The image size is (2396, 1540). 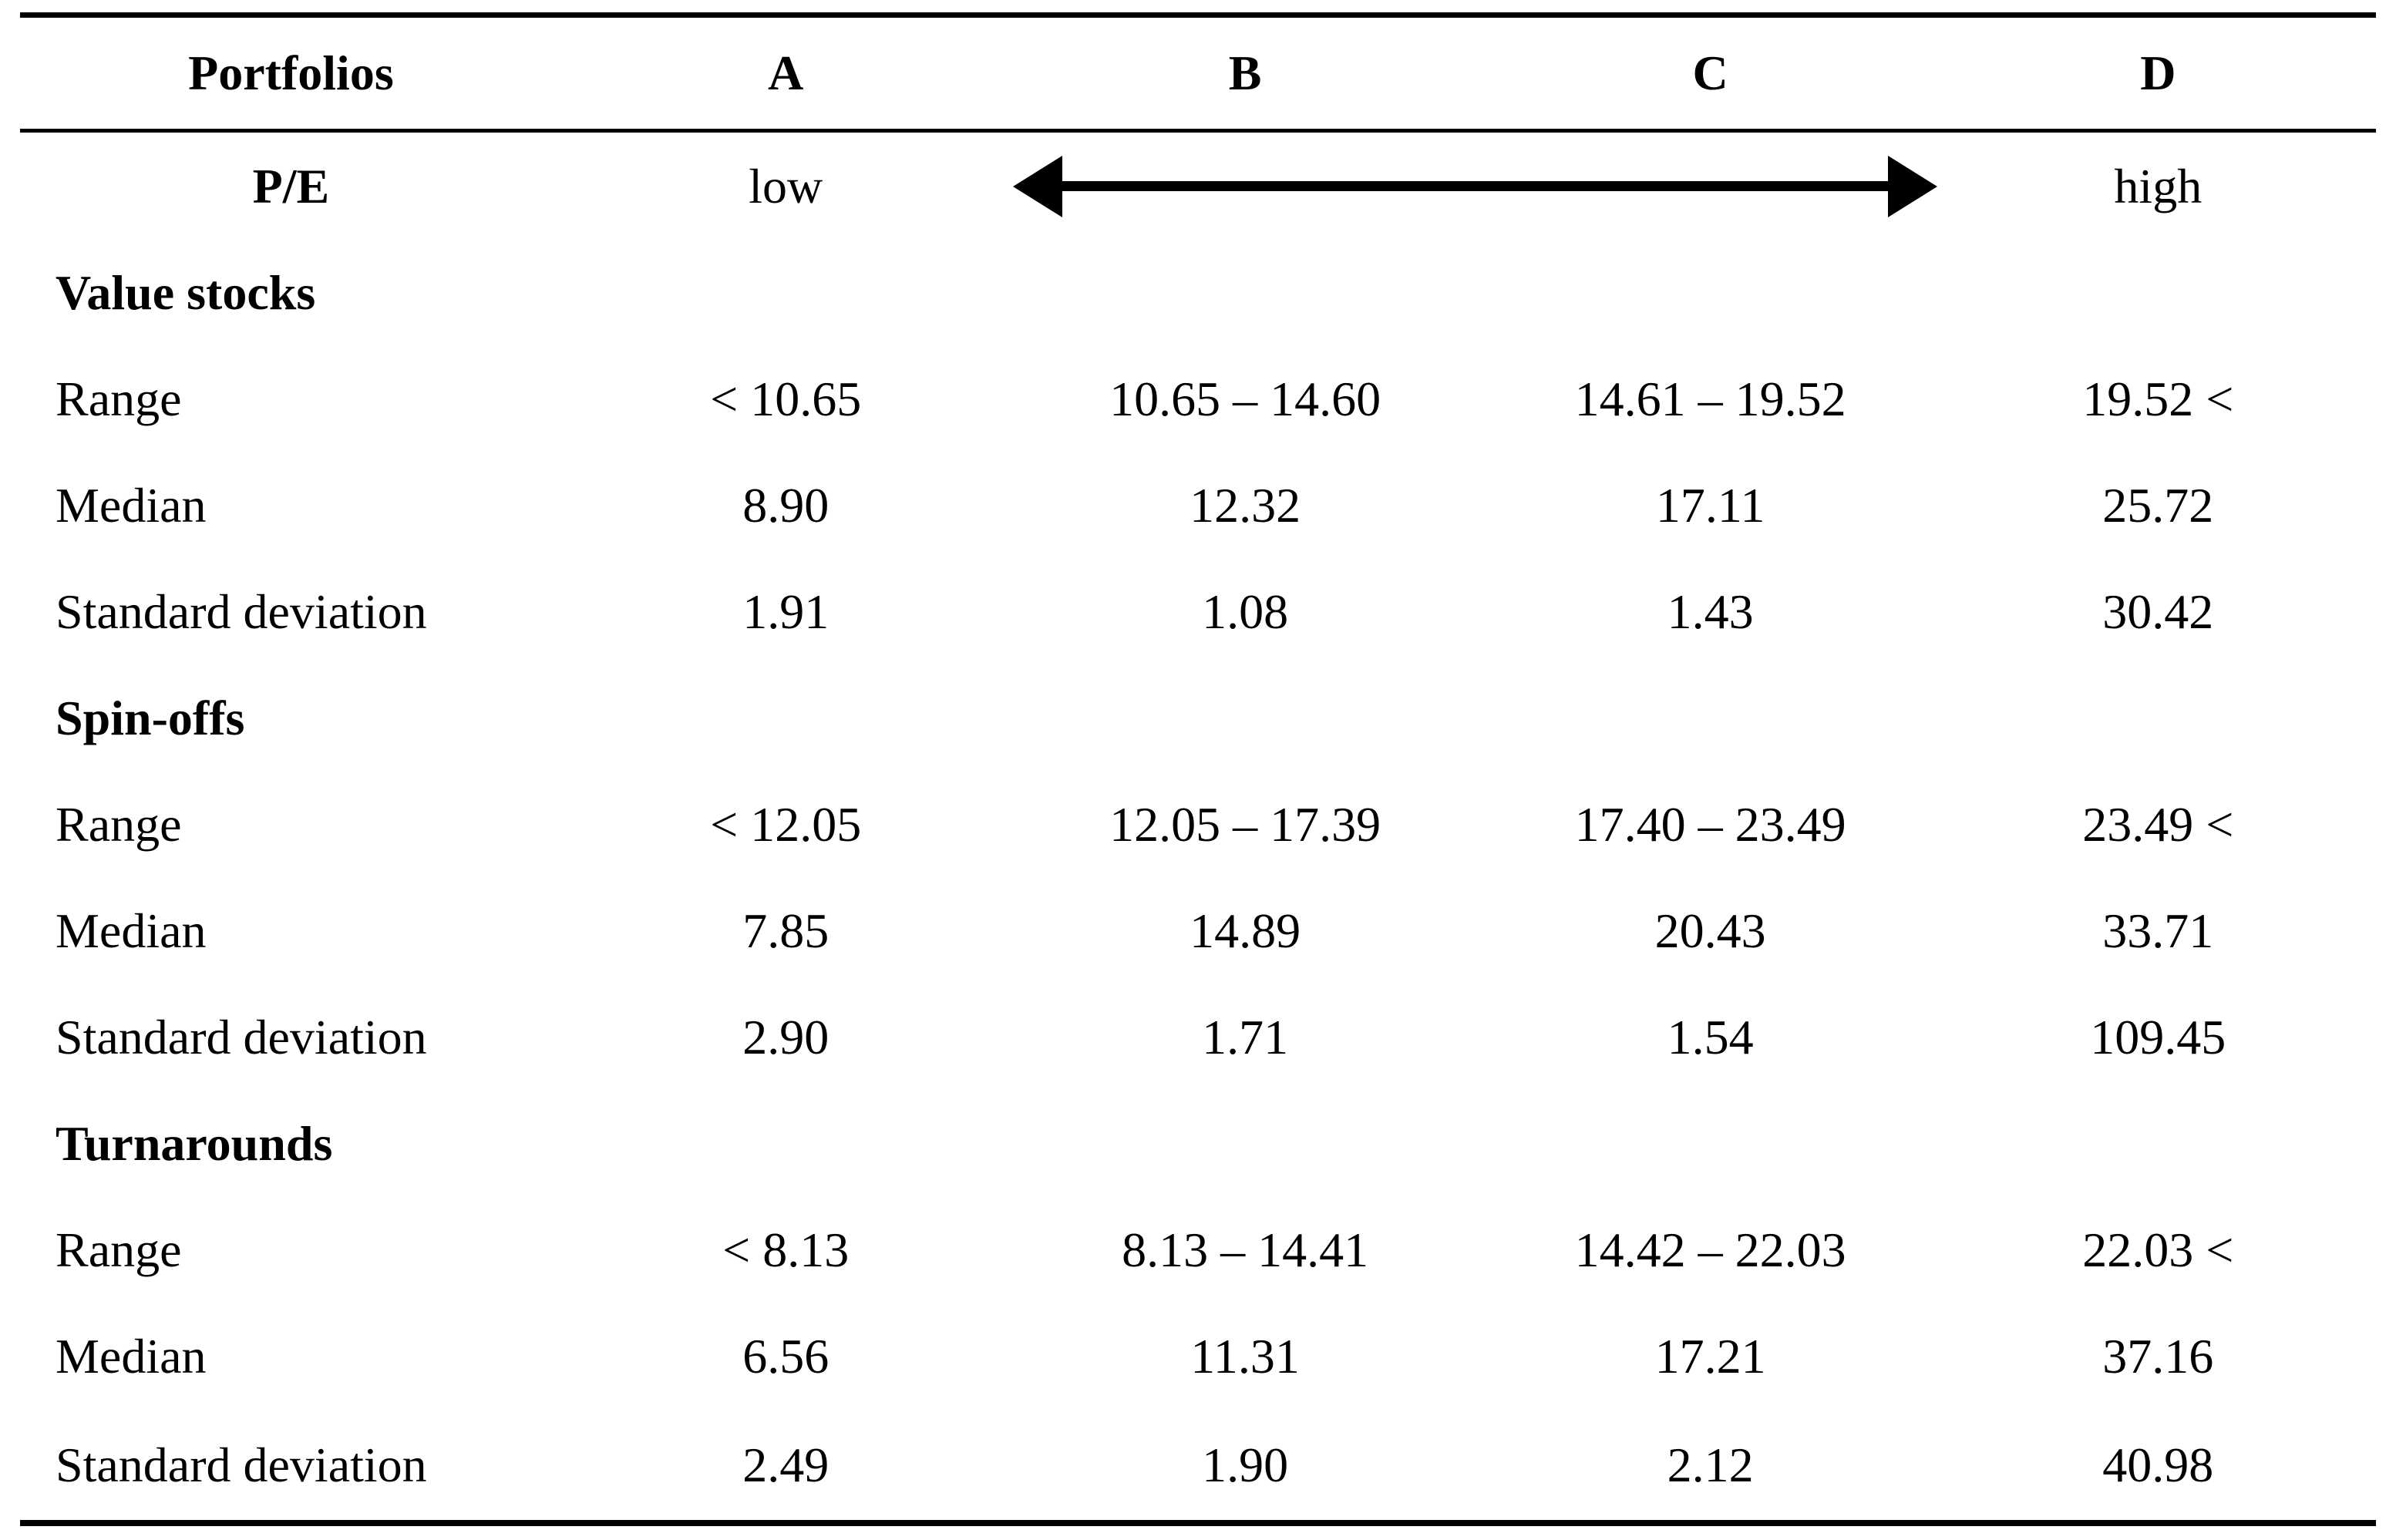 What do you see at coordinates (1710, 1356) in the screenshot?
I see `cell-value: 17.21` at bounding box center [1710, 1356].